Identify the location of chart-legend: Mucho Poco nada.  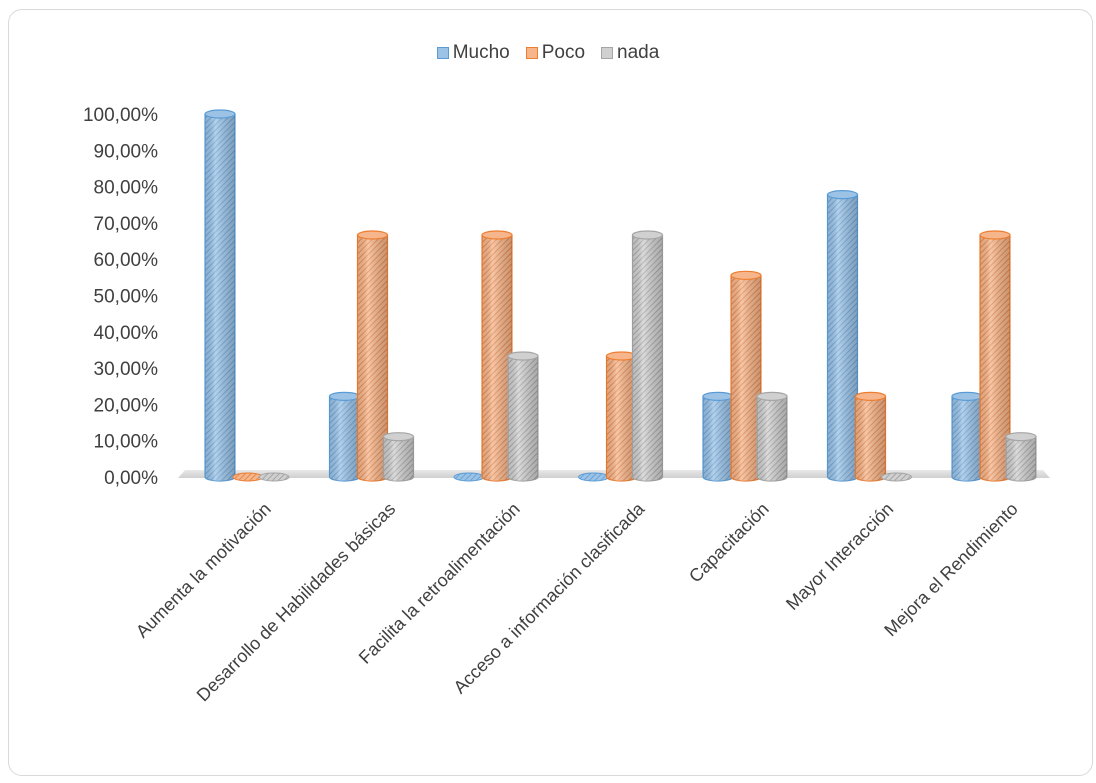
(548, 53).